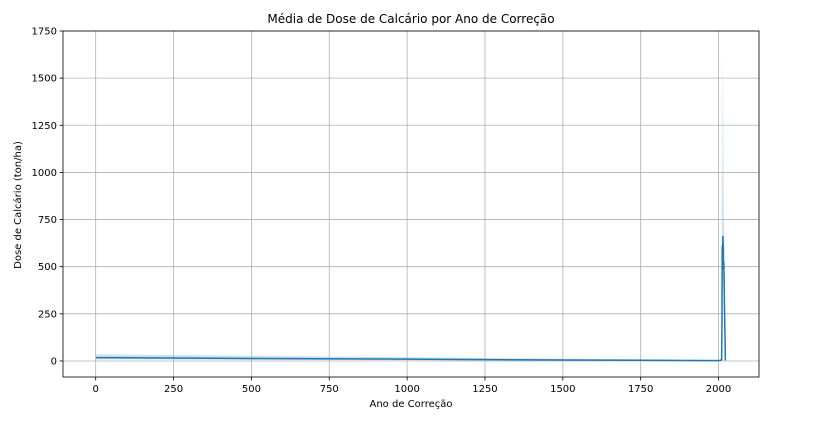 The height and width of the screenshot is (426, 832). I want to click on x-tick-label: 0, so click(96, 389).